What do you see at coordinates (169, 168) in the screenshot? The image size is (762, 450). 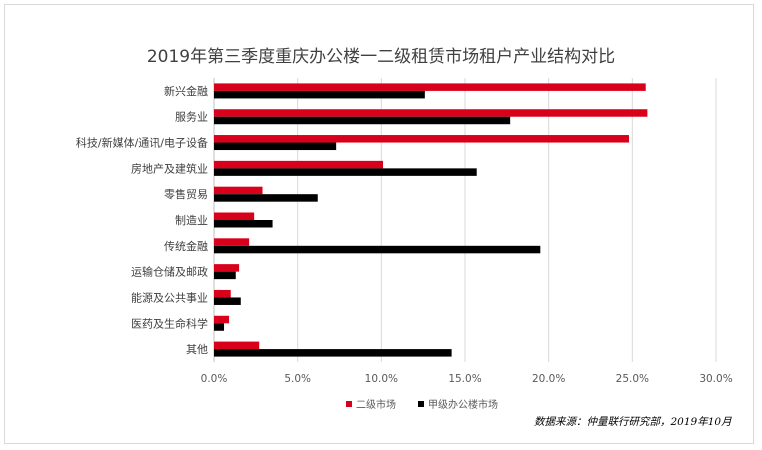 I see `category-label: 房地产及建筑业` at bounding box center [169, 168].